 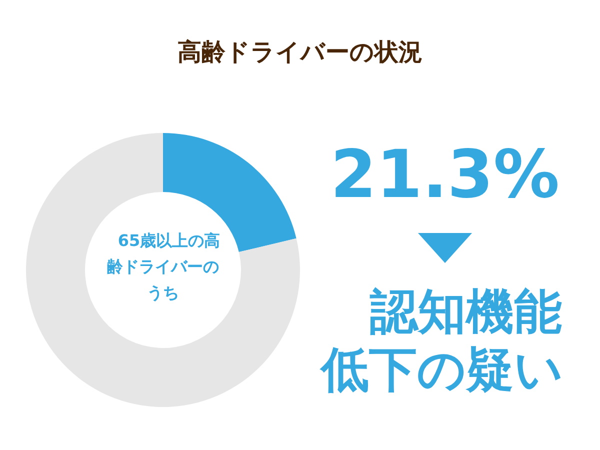 I want to click on data-label: 21.3%, so click(x=445, y=175).